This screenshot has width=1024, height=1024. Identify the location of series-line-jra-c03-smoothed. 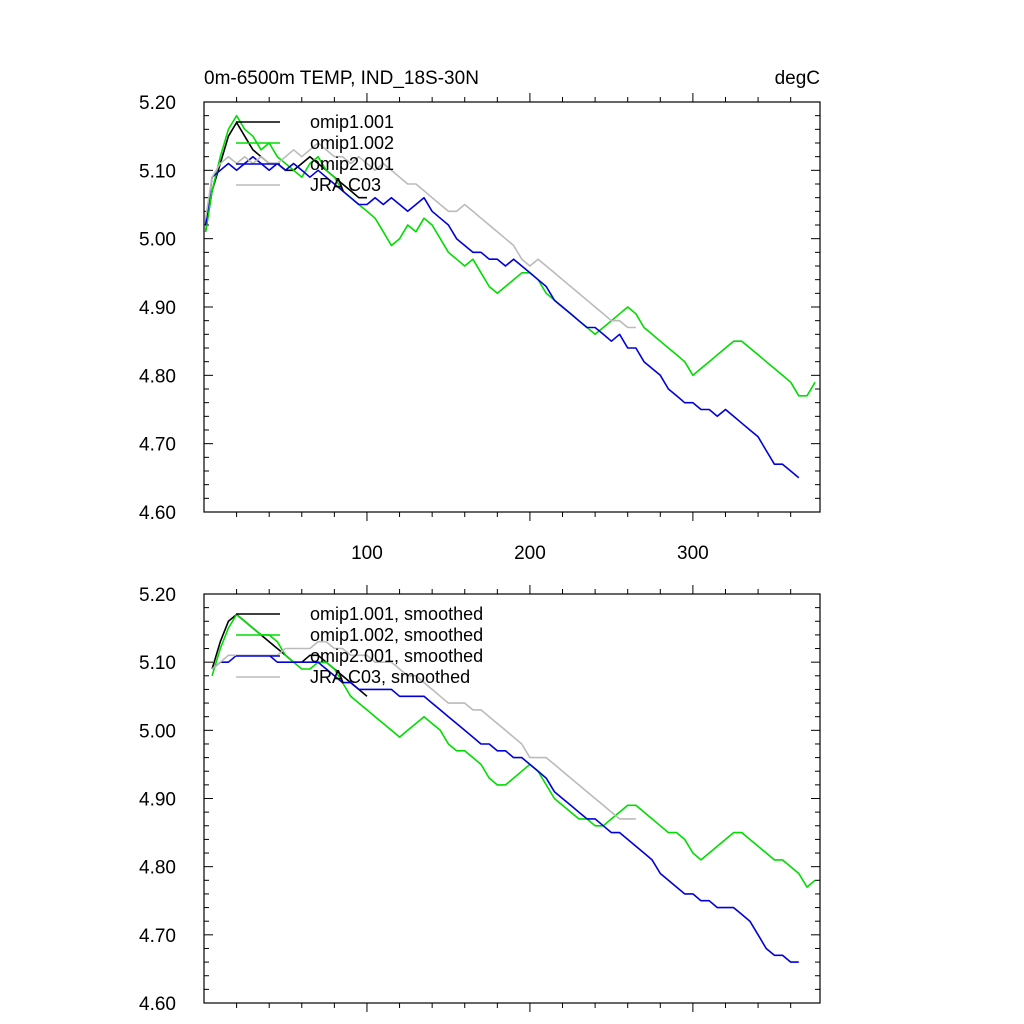
(423, 730).